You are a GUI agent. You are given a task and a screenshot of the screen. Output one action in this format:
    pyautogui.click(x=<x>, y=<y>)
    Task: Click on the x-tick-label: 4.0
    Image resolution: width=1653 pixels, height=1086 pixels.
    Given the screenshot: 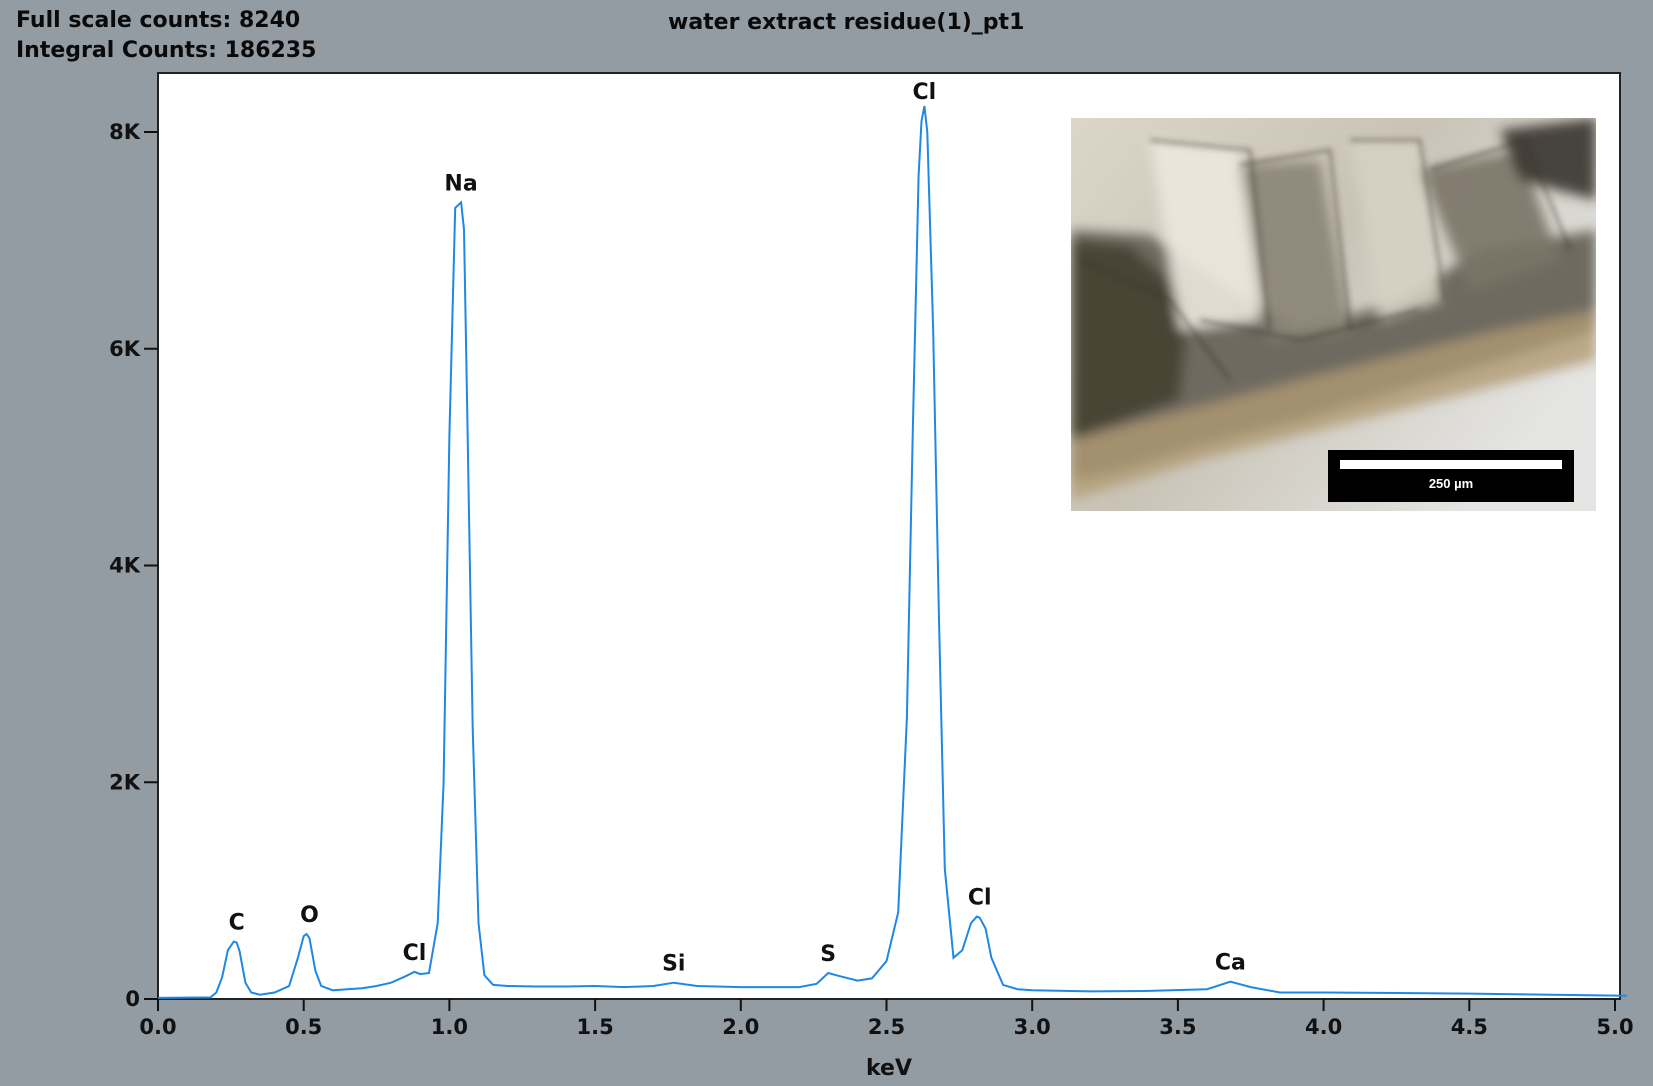 What is the action you would take?
    pyautogui.click(x=1323, y=1027)
    